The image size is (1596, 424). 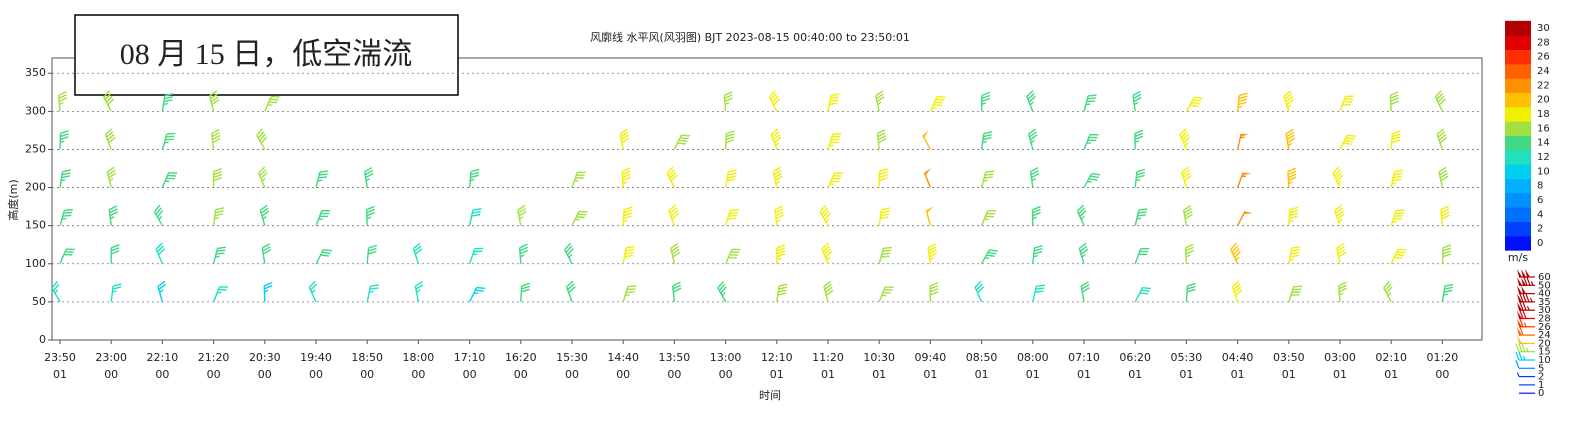 What do you see at coordinates (1544, 319) in the screenshot?
I see `legend-label: 28` at bounding box center [1544, 319].